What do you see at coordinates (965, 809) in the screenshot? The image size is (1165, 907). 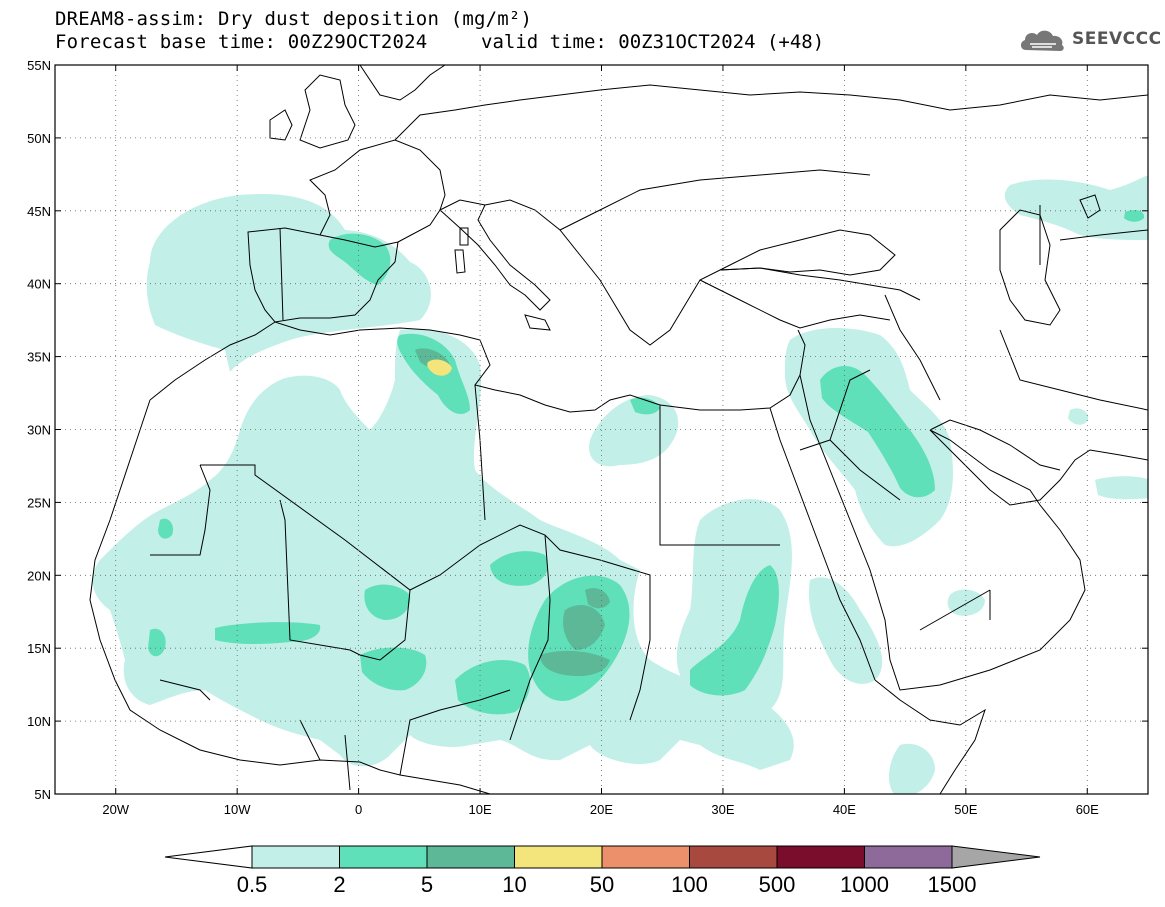 I see `lon-tick-label: 50E` at bounding box center [965, 809].